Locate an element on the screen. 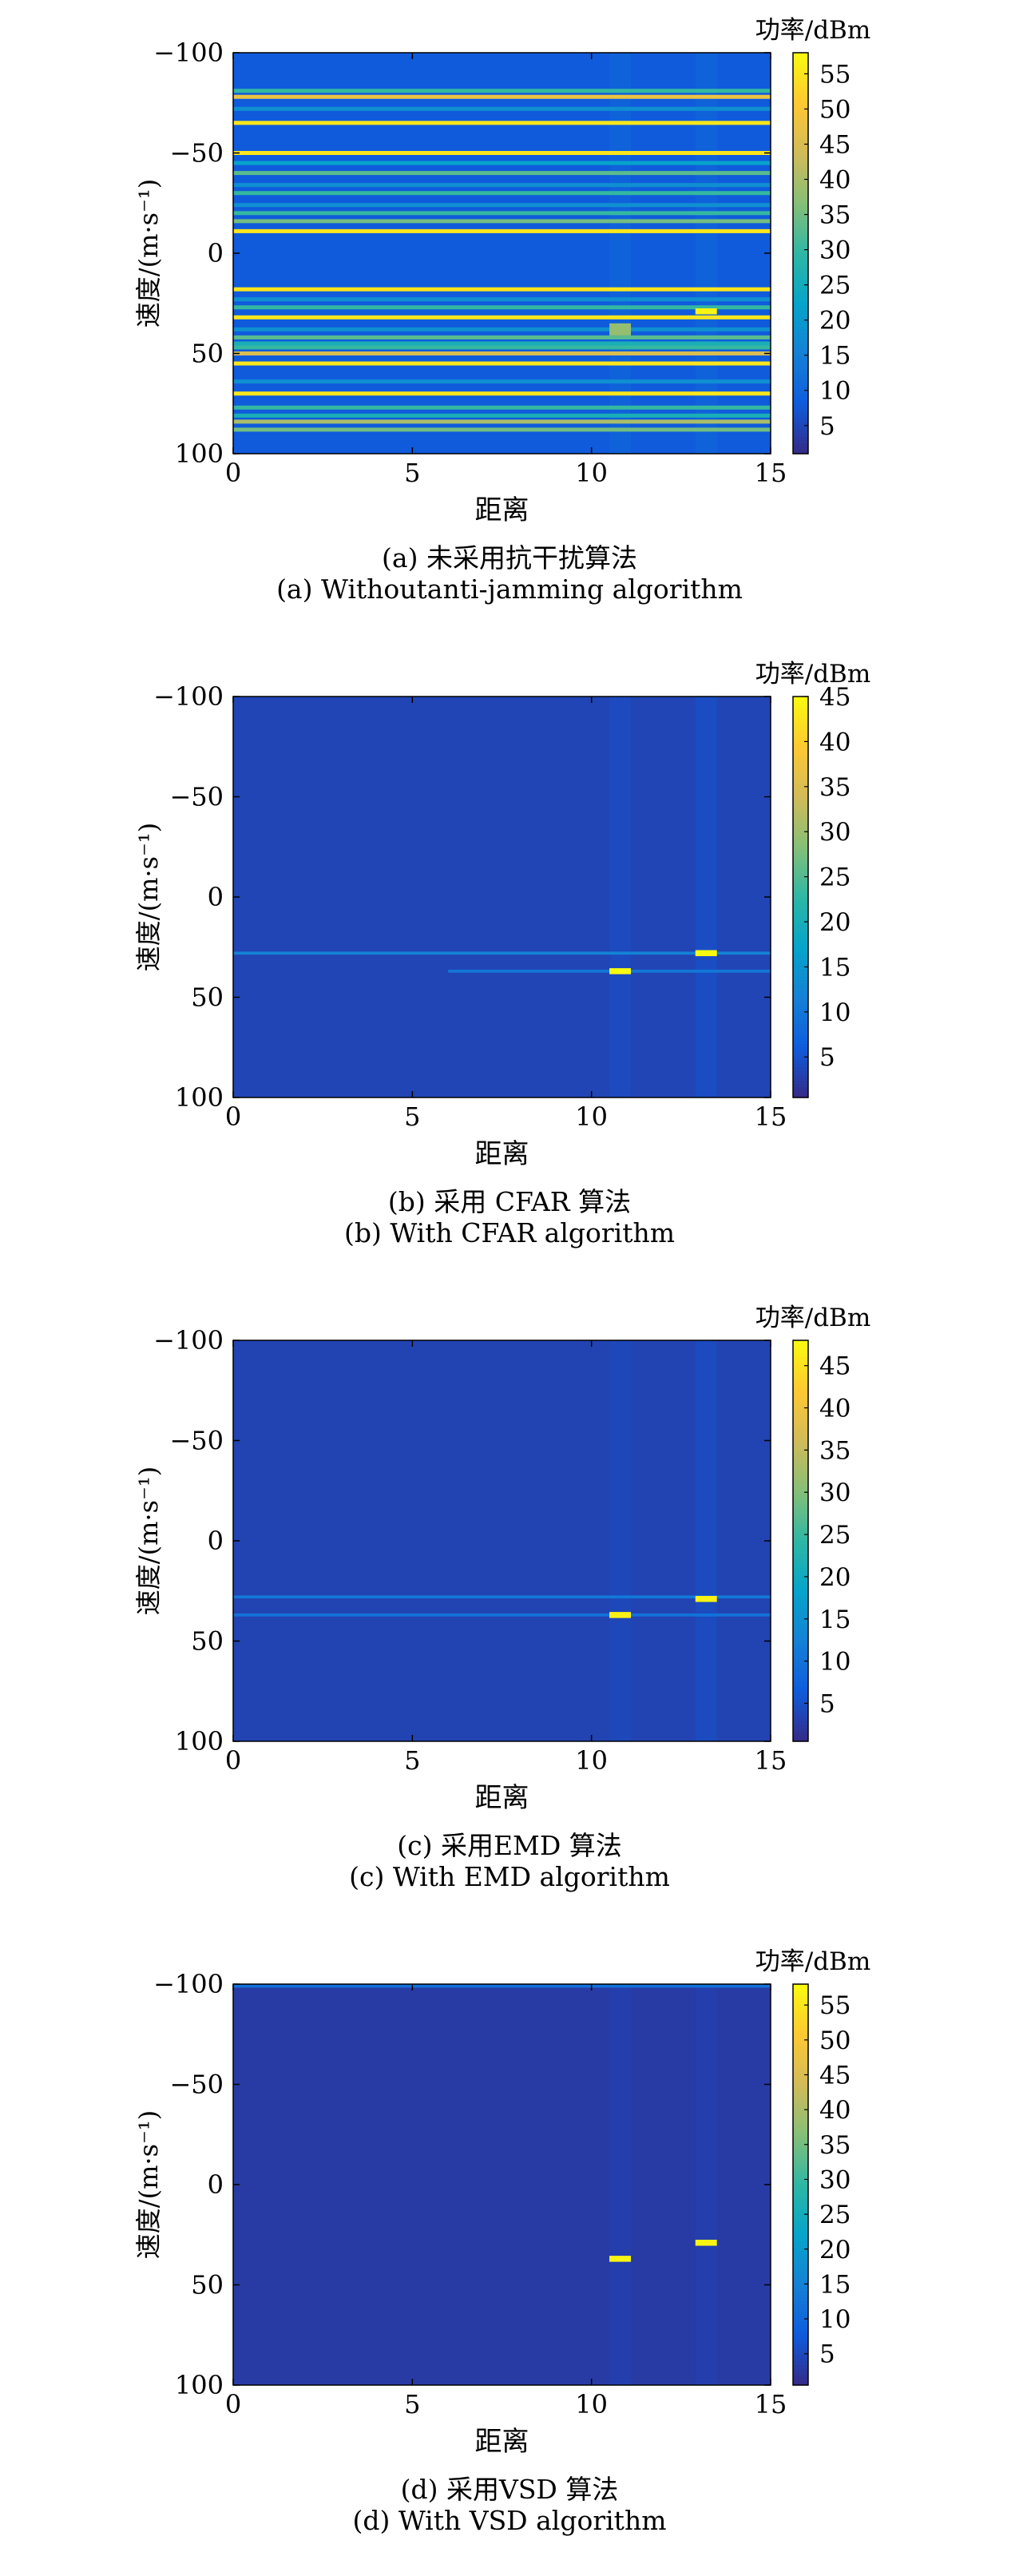  y-tick-label: −50 is located at coordinates (196, 797).